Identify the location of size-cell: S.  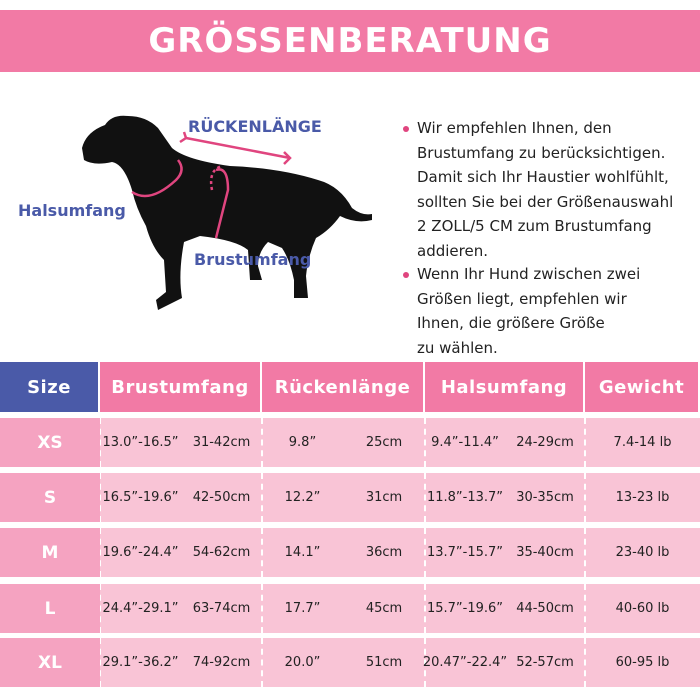
(50, 497).